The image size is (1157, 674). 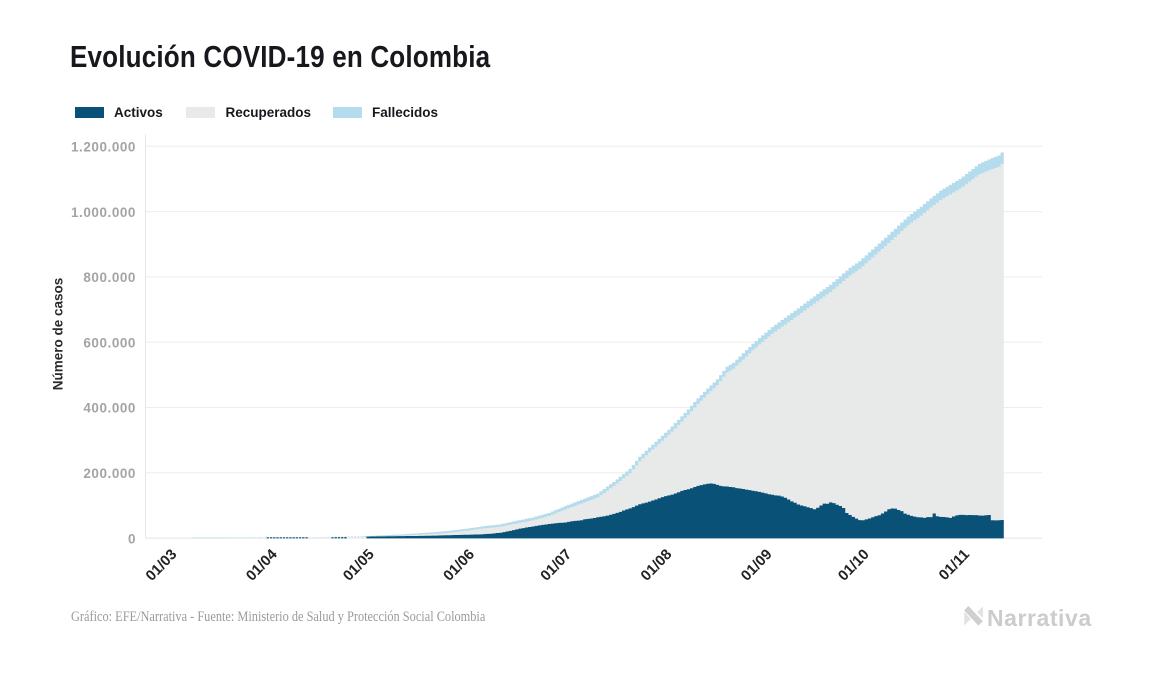 I want to click on svg-text: 01/08, so click(x=656, y=566).